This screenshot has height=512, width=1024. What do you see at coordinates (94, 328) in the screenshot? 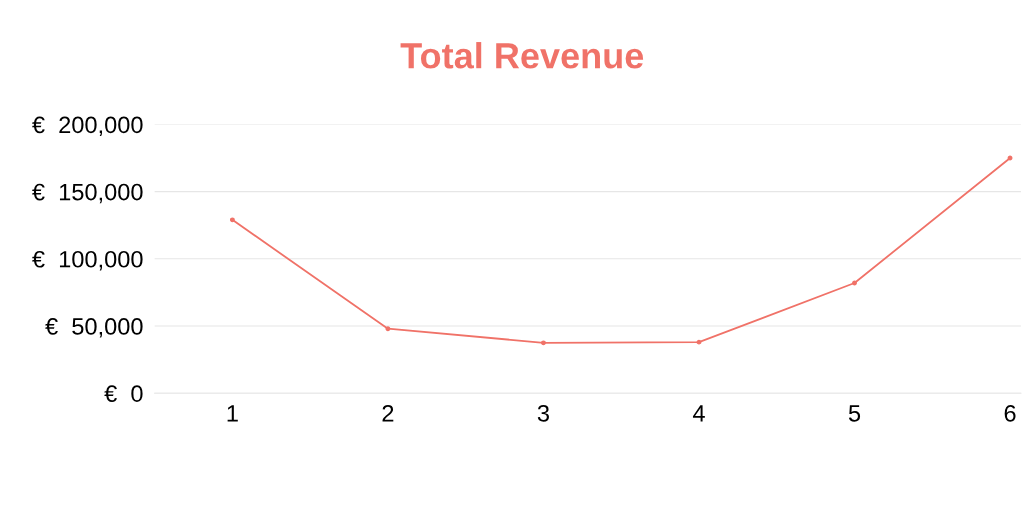
I see `y-tick-label: € 50,000` at bounding box center [94, 328].